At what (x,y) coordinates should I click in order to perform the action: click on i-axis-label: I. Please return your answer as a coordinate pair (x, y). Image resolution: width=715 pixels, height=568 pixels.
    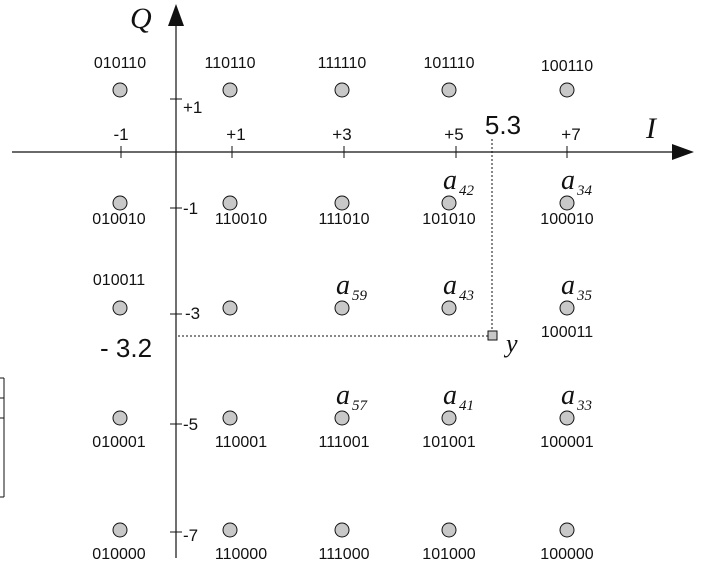
    Looking at the image, I should click on (651, 128).